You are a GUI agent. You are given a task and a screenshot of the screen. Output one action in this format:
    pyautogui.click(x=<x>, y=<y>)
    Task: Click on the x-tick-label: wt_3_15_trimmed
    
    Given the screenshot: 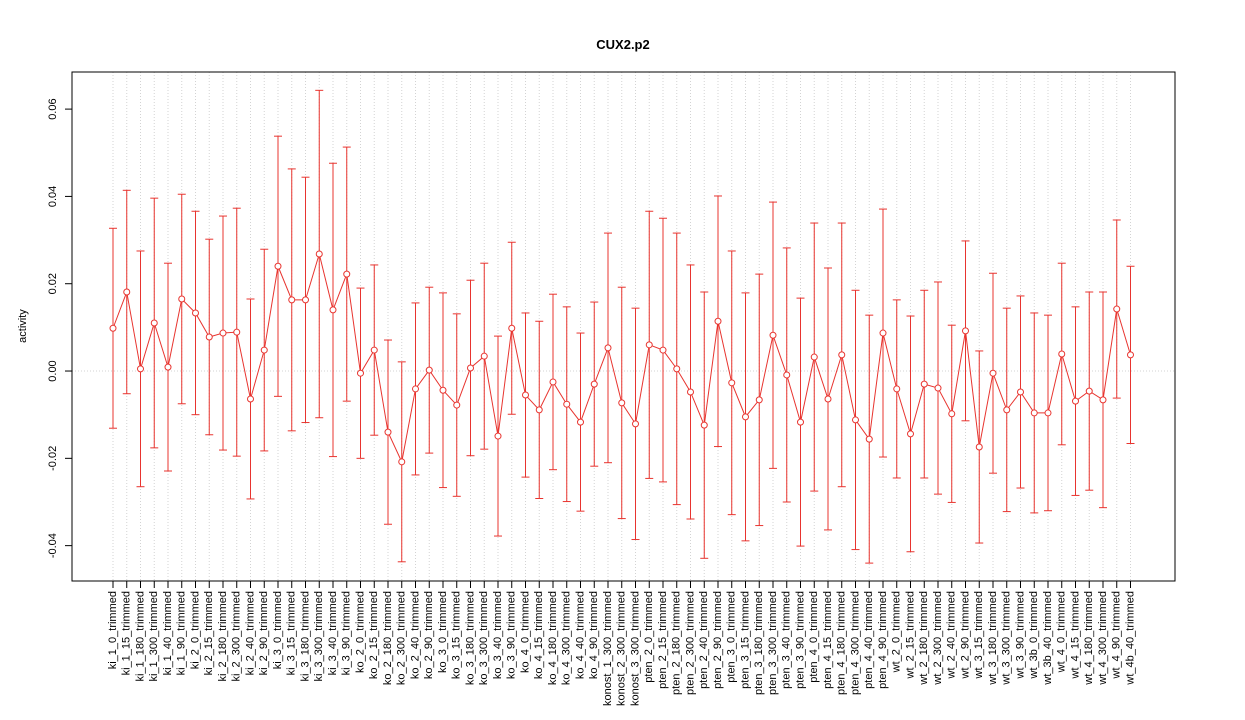 What is the action you would take?
    pyautogui.click(x=979, y=635)
    